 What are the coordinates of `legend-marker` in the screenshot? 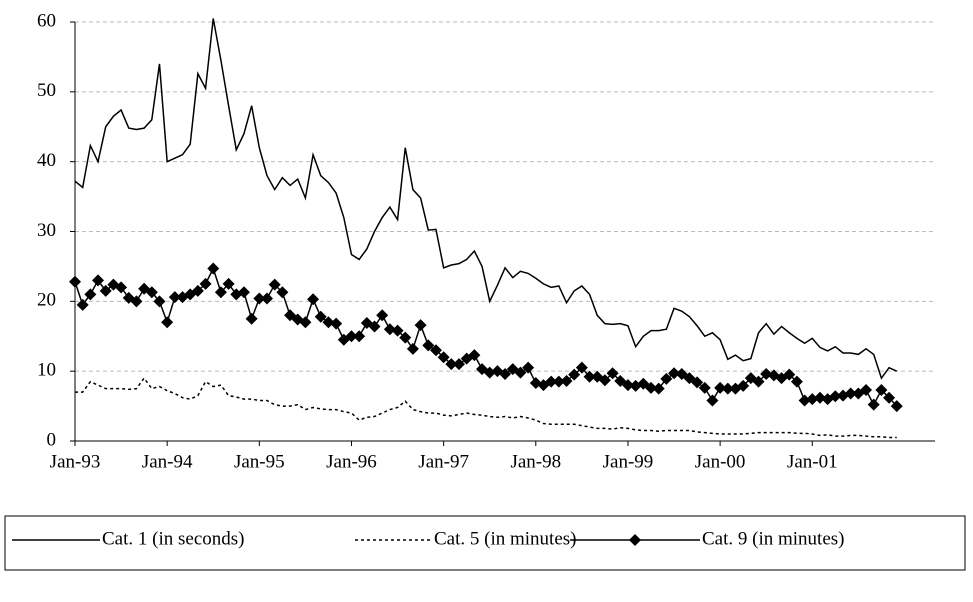 It's located at (635, 540).